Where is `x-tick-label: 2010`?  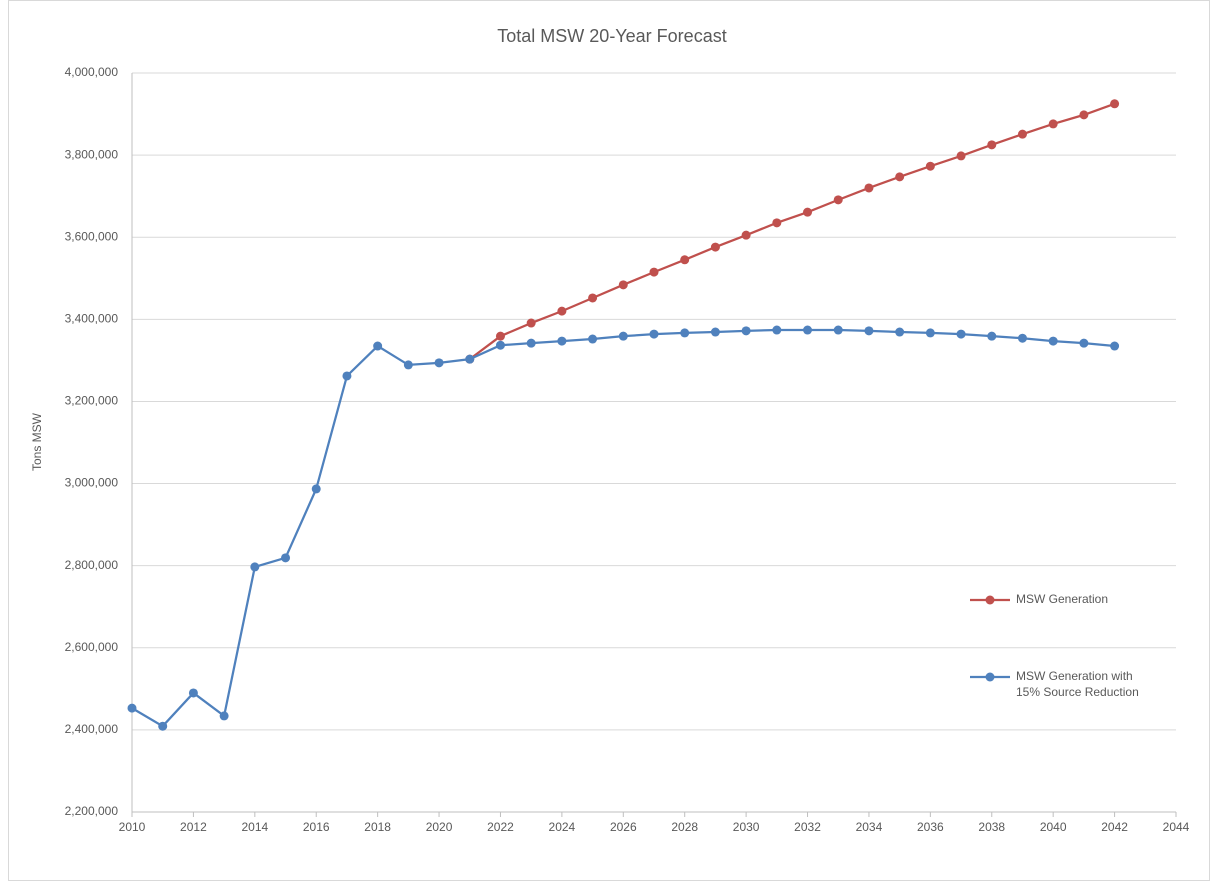
x-tick-label: 2010 is located at coordinates (132, 827).